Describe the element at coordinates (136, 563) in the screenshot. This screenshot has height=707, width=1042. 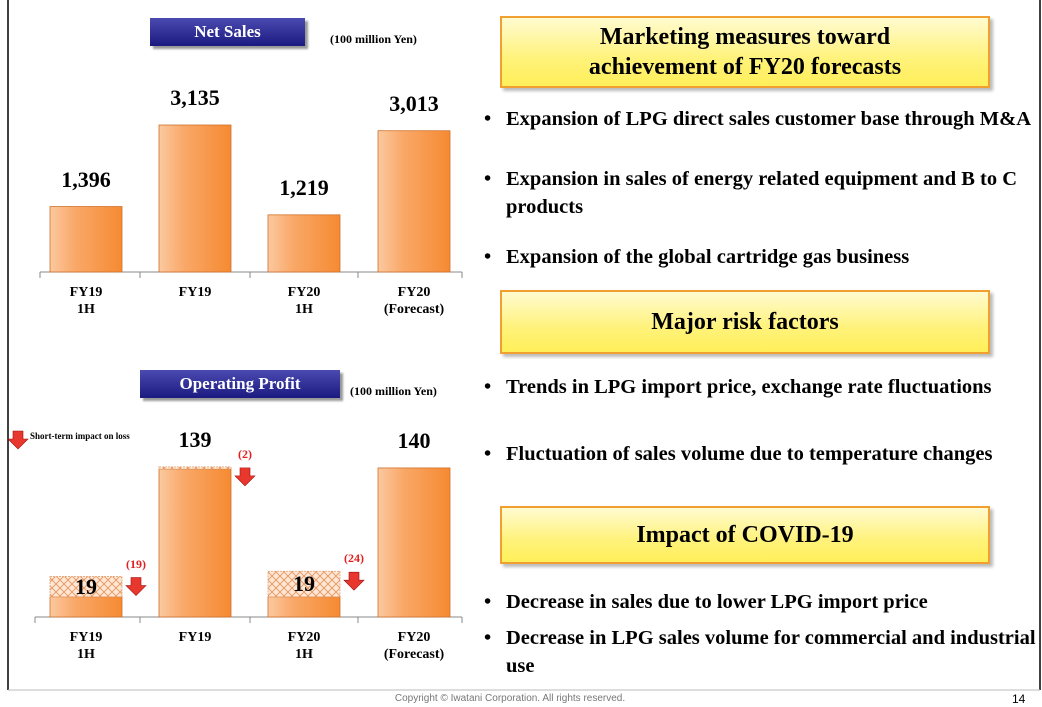
I see `impact-label: (19)` at that location.